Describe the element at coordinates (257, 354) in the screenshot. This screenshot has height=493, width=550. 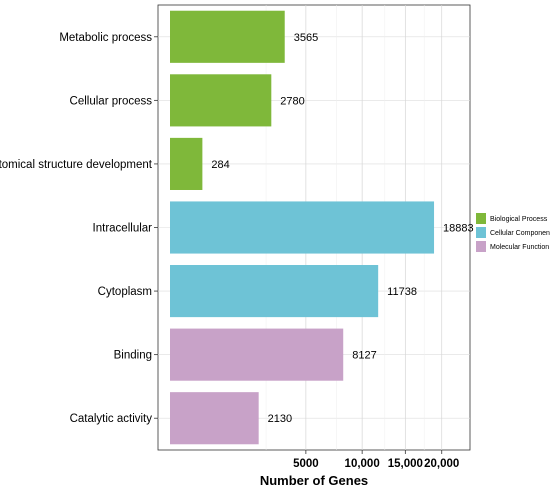
I see `bar-binding` at that location.